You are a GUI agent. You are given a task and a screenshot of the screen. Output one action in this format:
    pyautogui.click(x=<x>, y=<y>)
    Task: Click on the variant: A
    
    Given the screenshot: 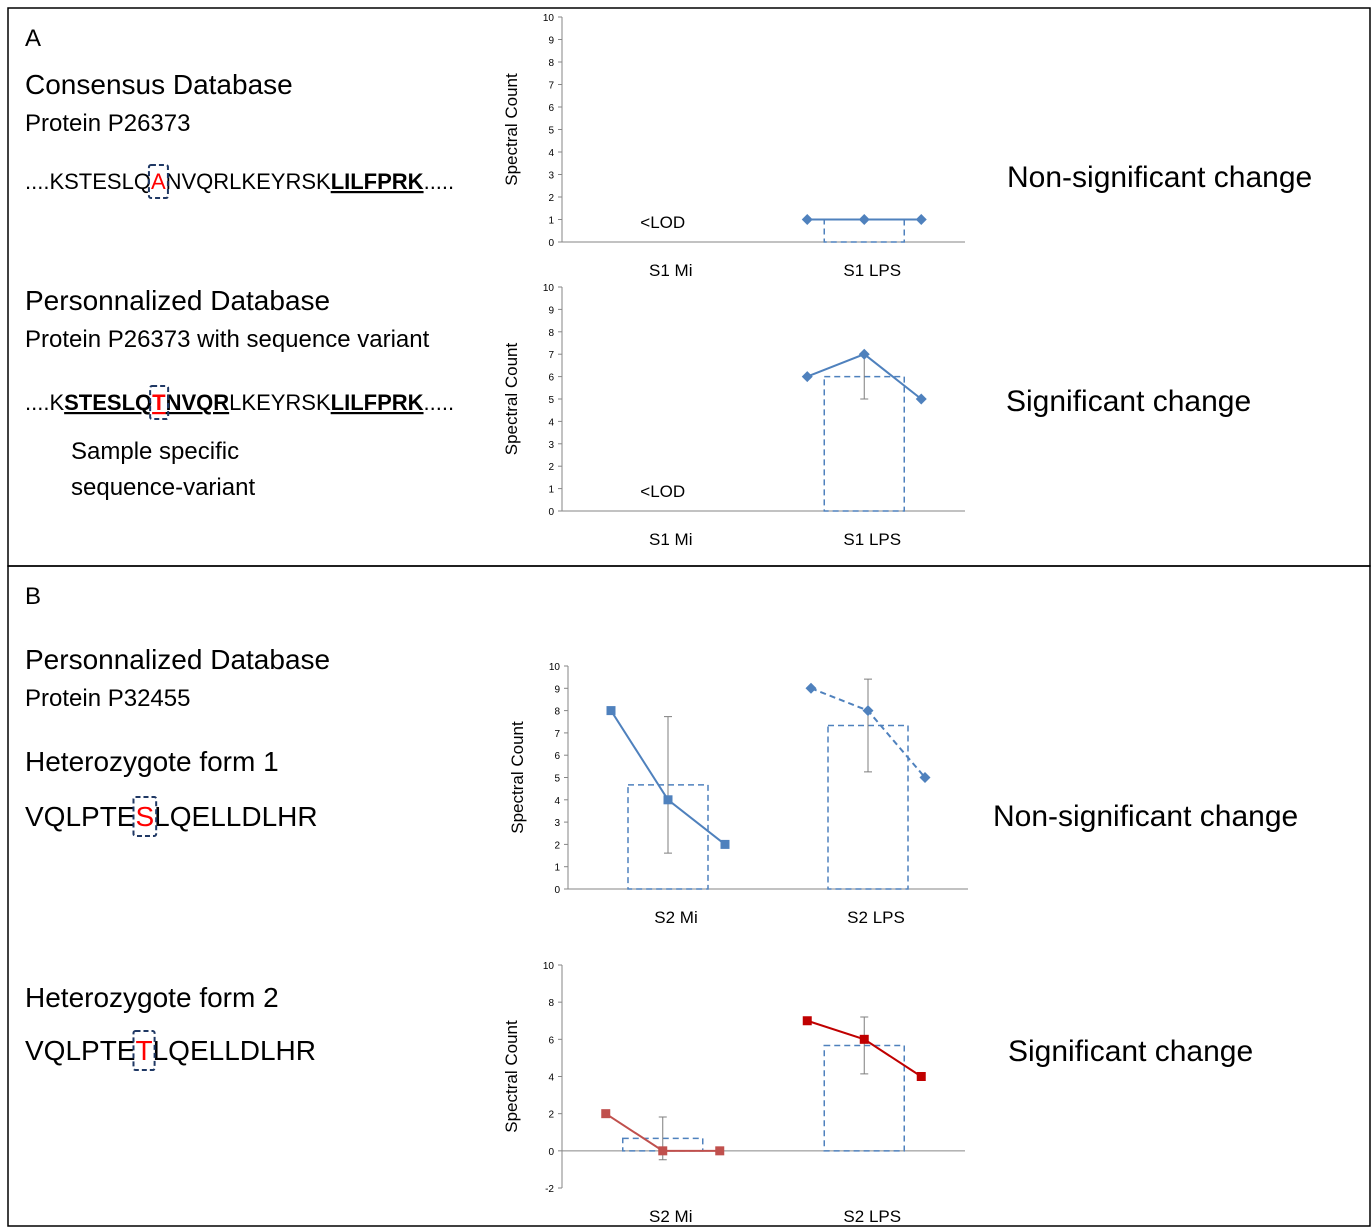 What is the action you would take?
    pyautogui.click(x=158, y=181)
    